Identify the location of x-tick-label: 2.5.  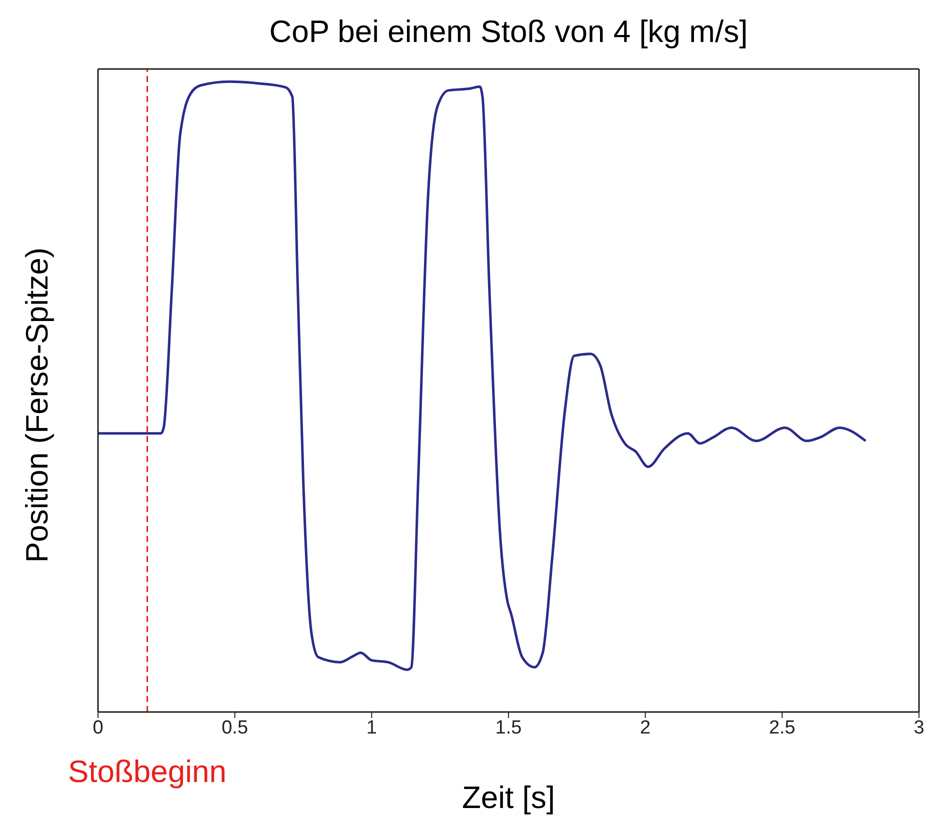
(782, 727).